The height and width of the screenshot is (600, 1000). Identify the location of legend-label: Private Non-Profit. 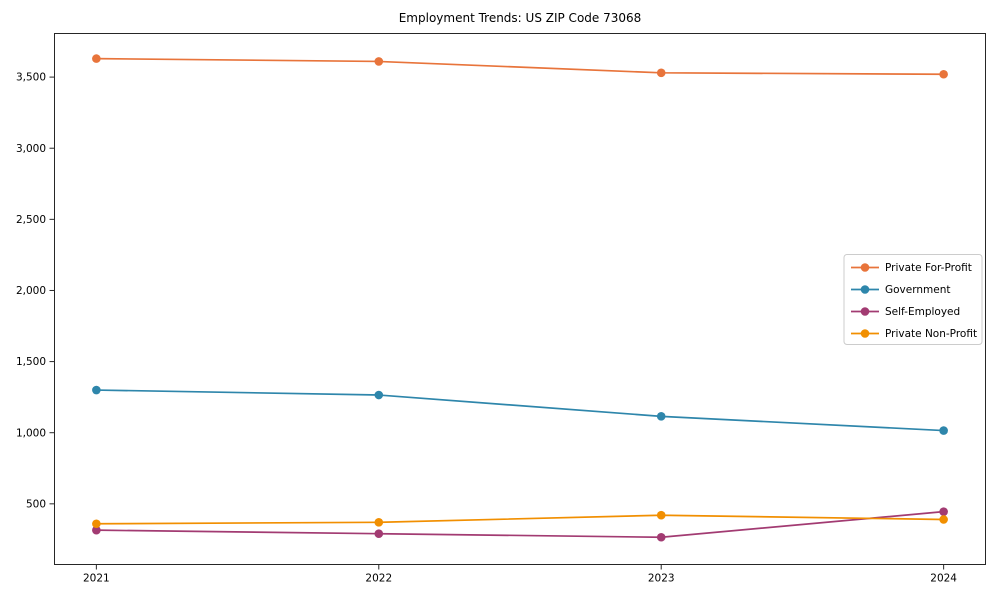
(931, 334).